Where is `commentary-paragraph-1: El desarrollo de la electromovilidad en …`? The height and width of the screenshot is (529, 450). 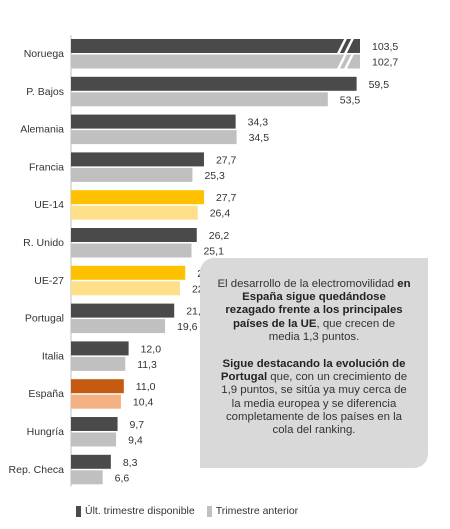
commentary-paragraph-1: El desarrollo de la electromovilidad en … is located at coordinates (314, 310).